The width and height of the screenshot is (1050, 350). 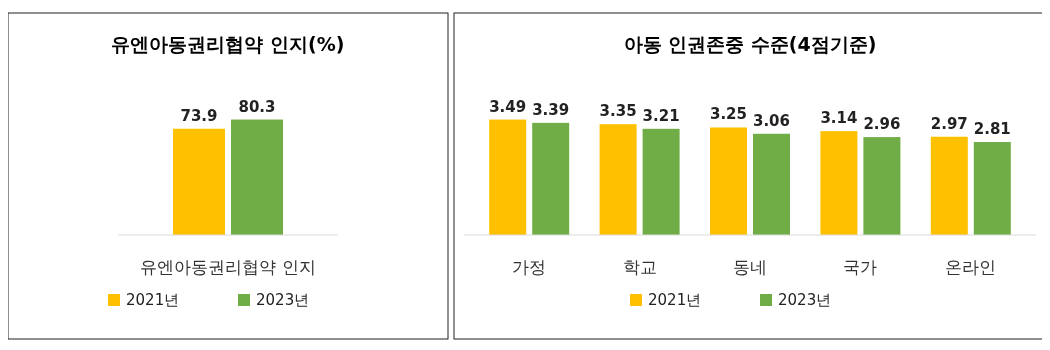 I want to click on data-label: 2.96, so click(x=882, y=124).